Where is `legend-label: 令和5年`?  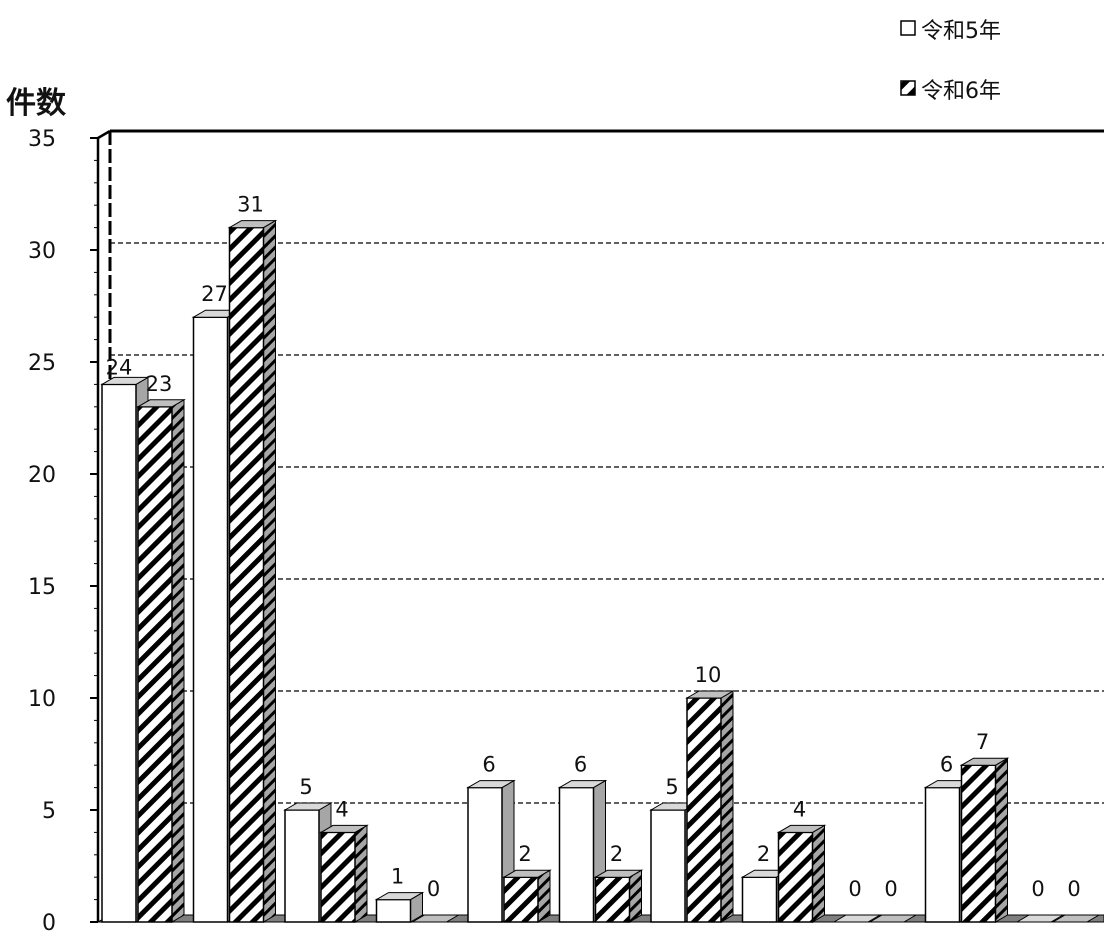
legend-label: 令和5年 is located at coordinates (961, 31).